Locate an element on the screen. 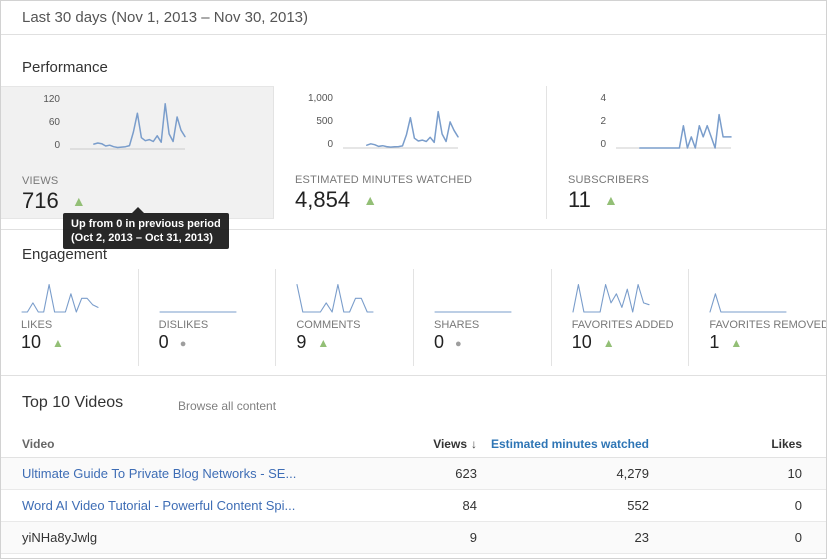 This screenshot has width=827, height=559. axis-tick: 2 is located at coordinates (603, 121).